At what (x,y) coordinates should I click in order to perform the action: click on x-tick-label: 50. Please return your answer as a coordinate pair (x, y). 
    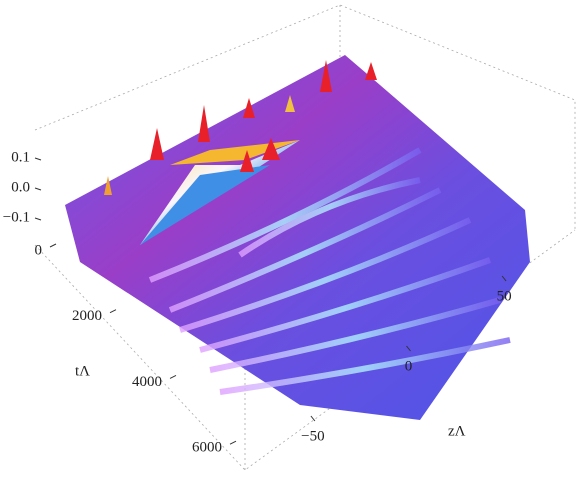
    Looking at the image, I should click on (504, 296).